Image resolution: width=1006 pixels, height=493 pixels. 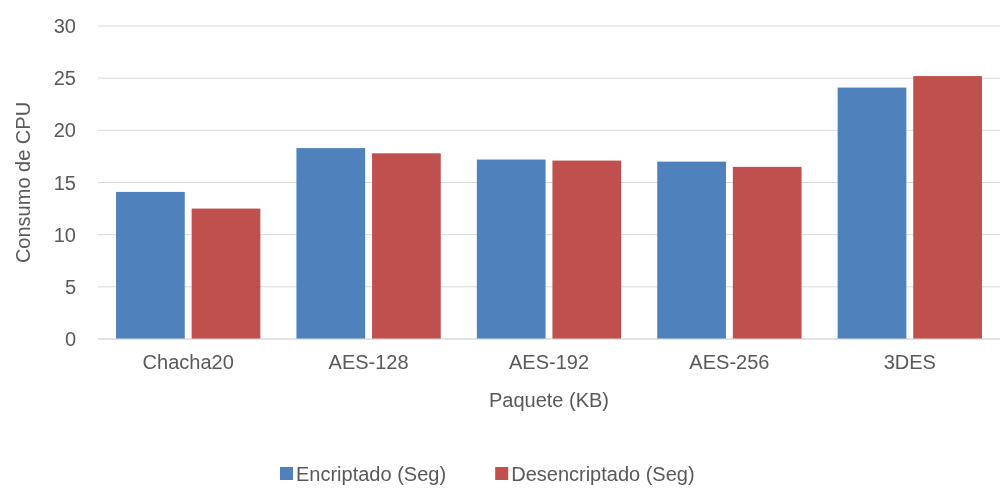 I want to click on y-tick-label: 15, so click(x=64, y=182).